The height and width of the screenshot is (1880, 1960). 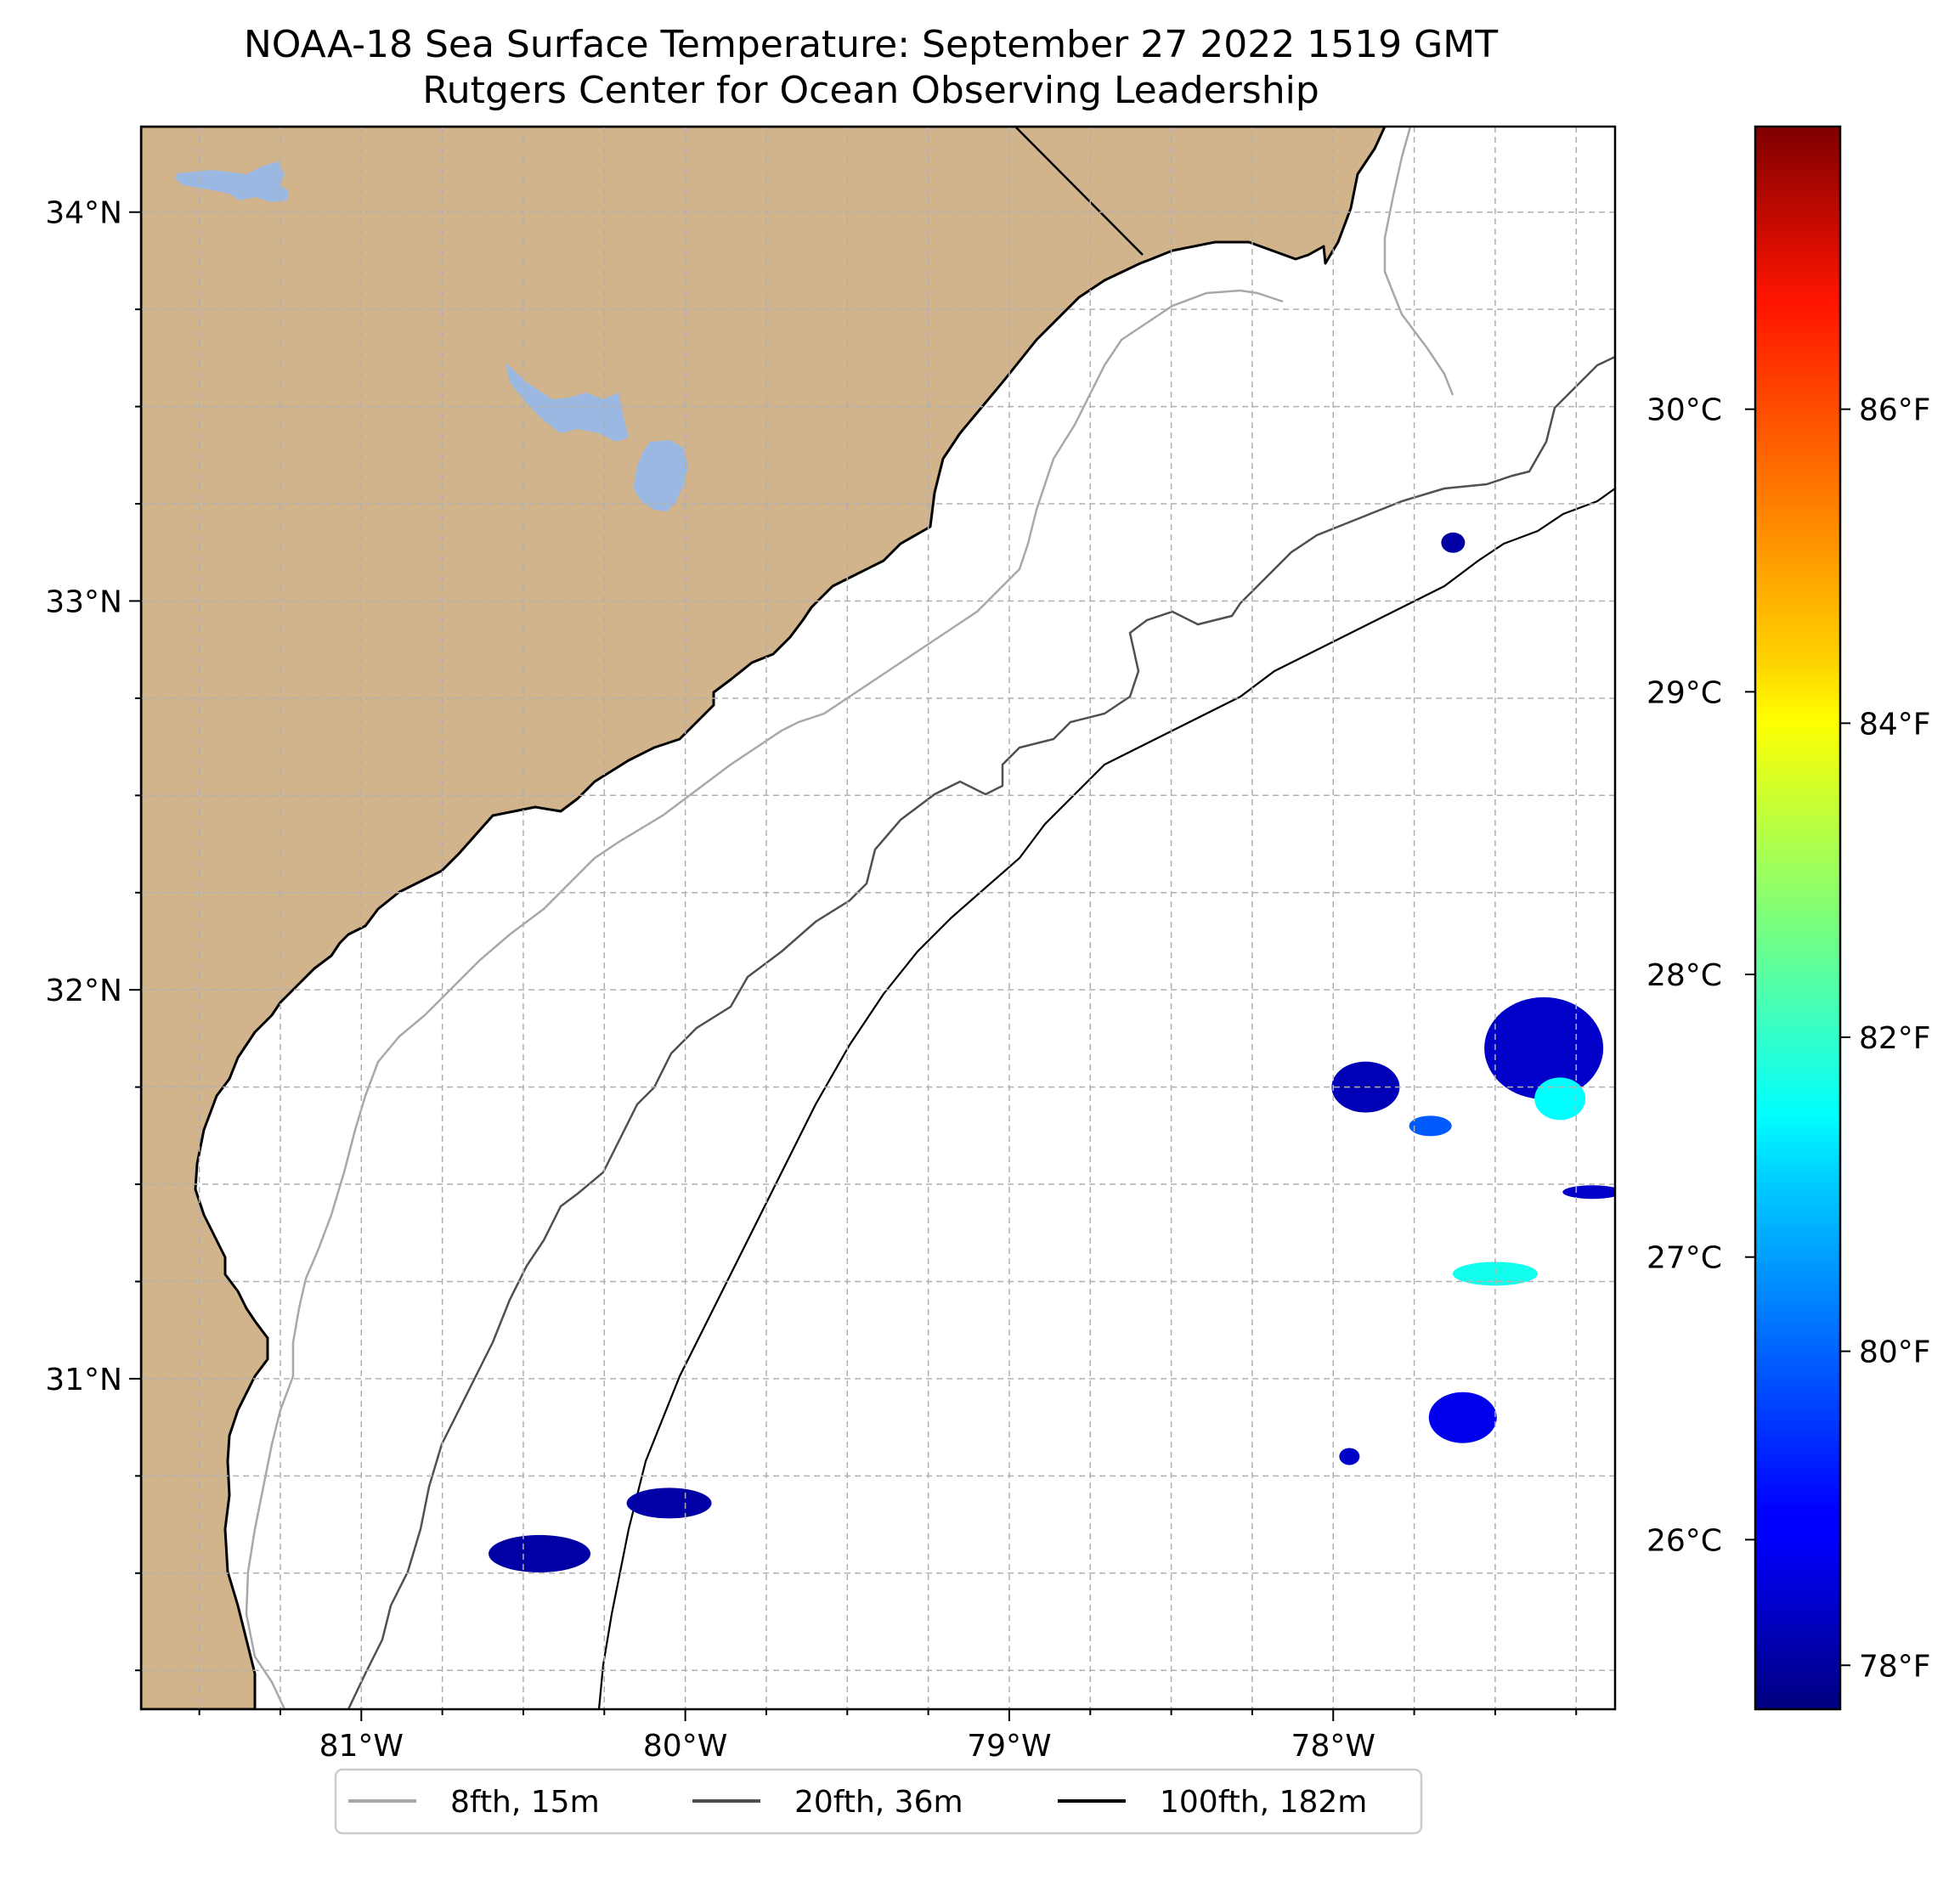 I want to click on fahrenheit-tick-label: 82°F, so click(x=1895, y=1039).